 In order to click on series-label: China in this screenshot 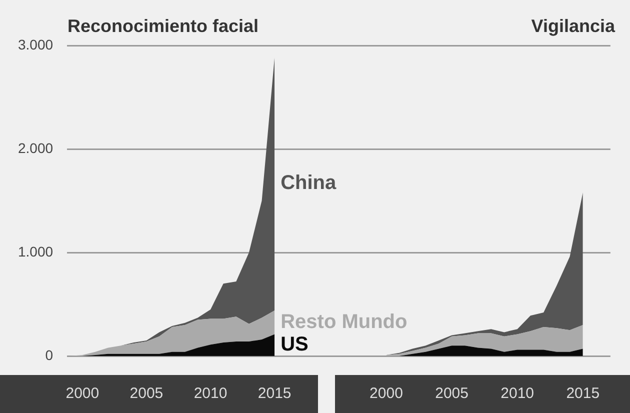, I will do `click(309, 183)`.